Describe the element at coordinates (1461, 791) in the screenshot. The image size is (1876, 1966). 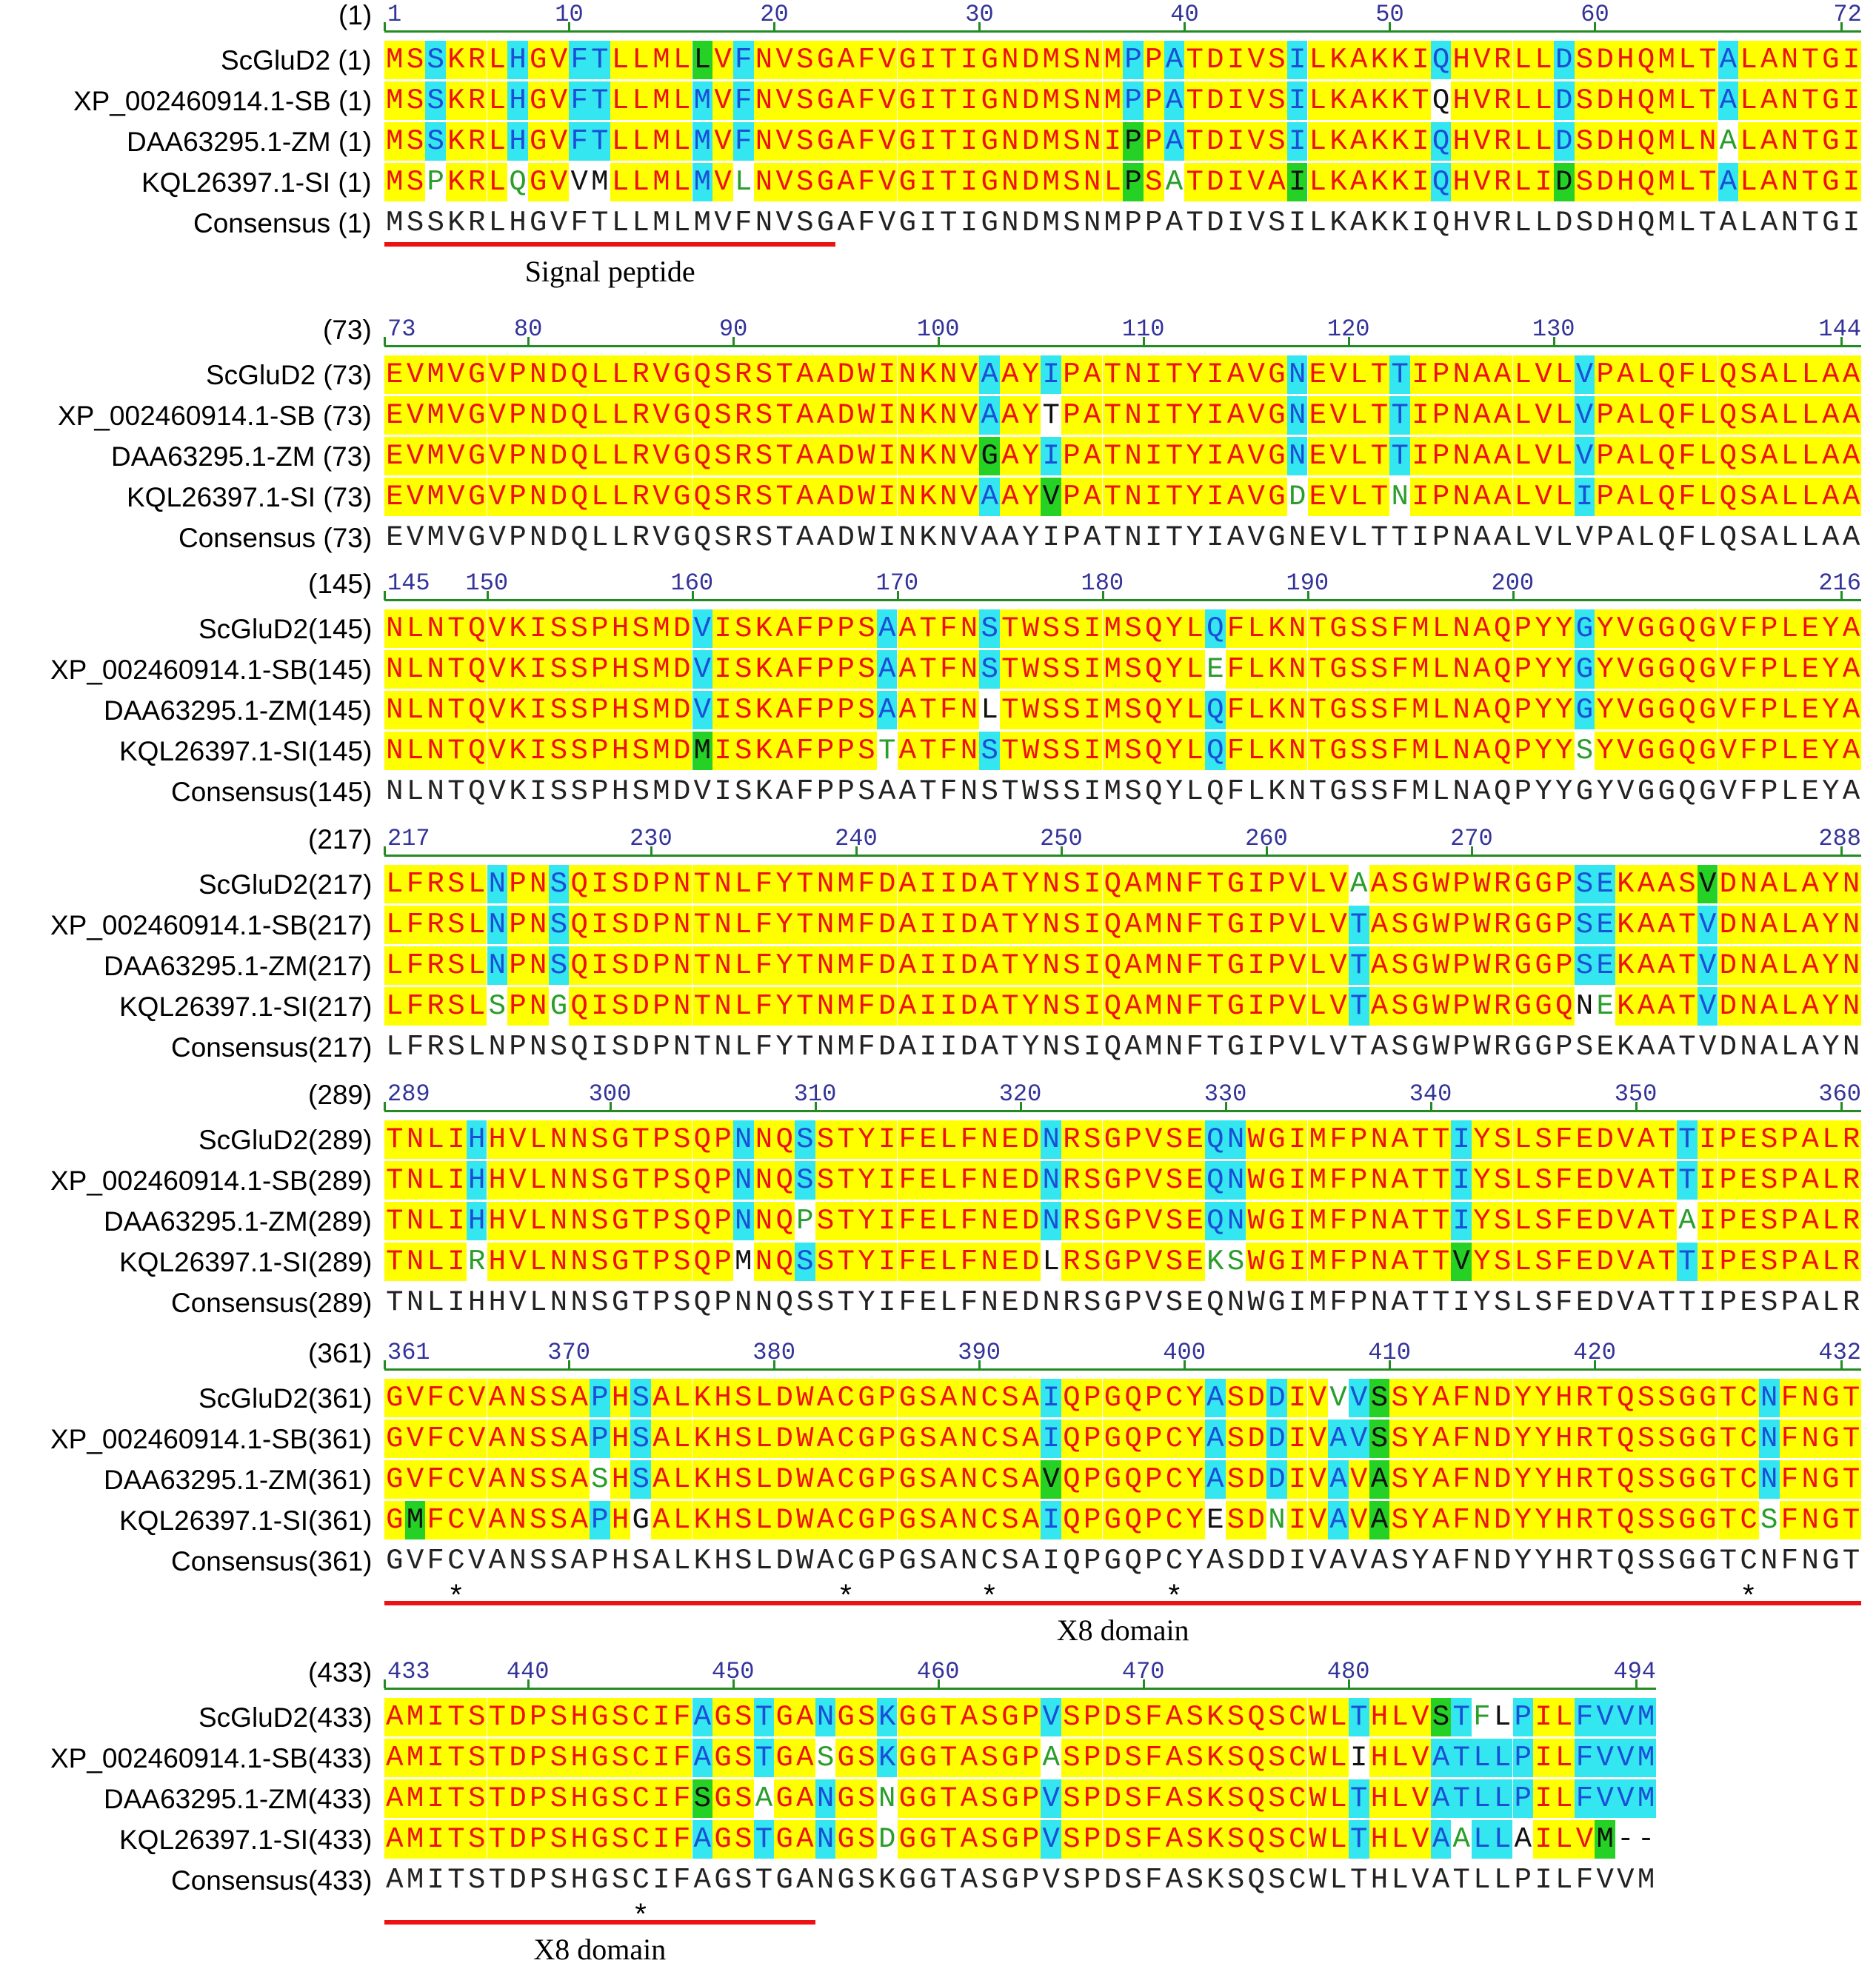
I see `consensus-residue: N` at that location.